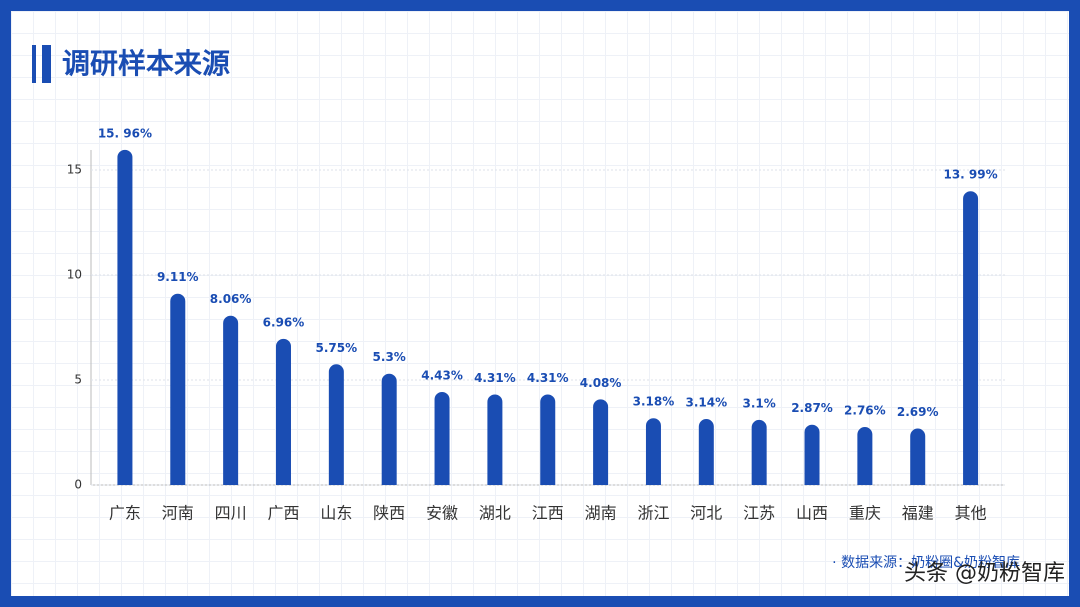  What do you see at coordinates (283, 513) in the screenshot?
I see `x-tick-label: 广西` at bounding box center [283, 513].